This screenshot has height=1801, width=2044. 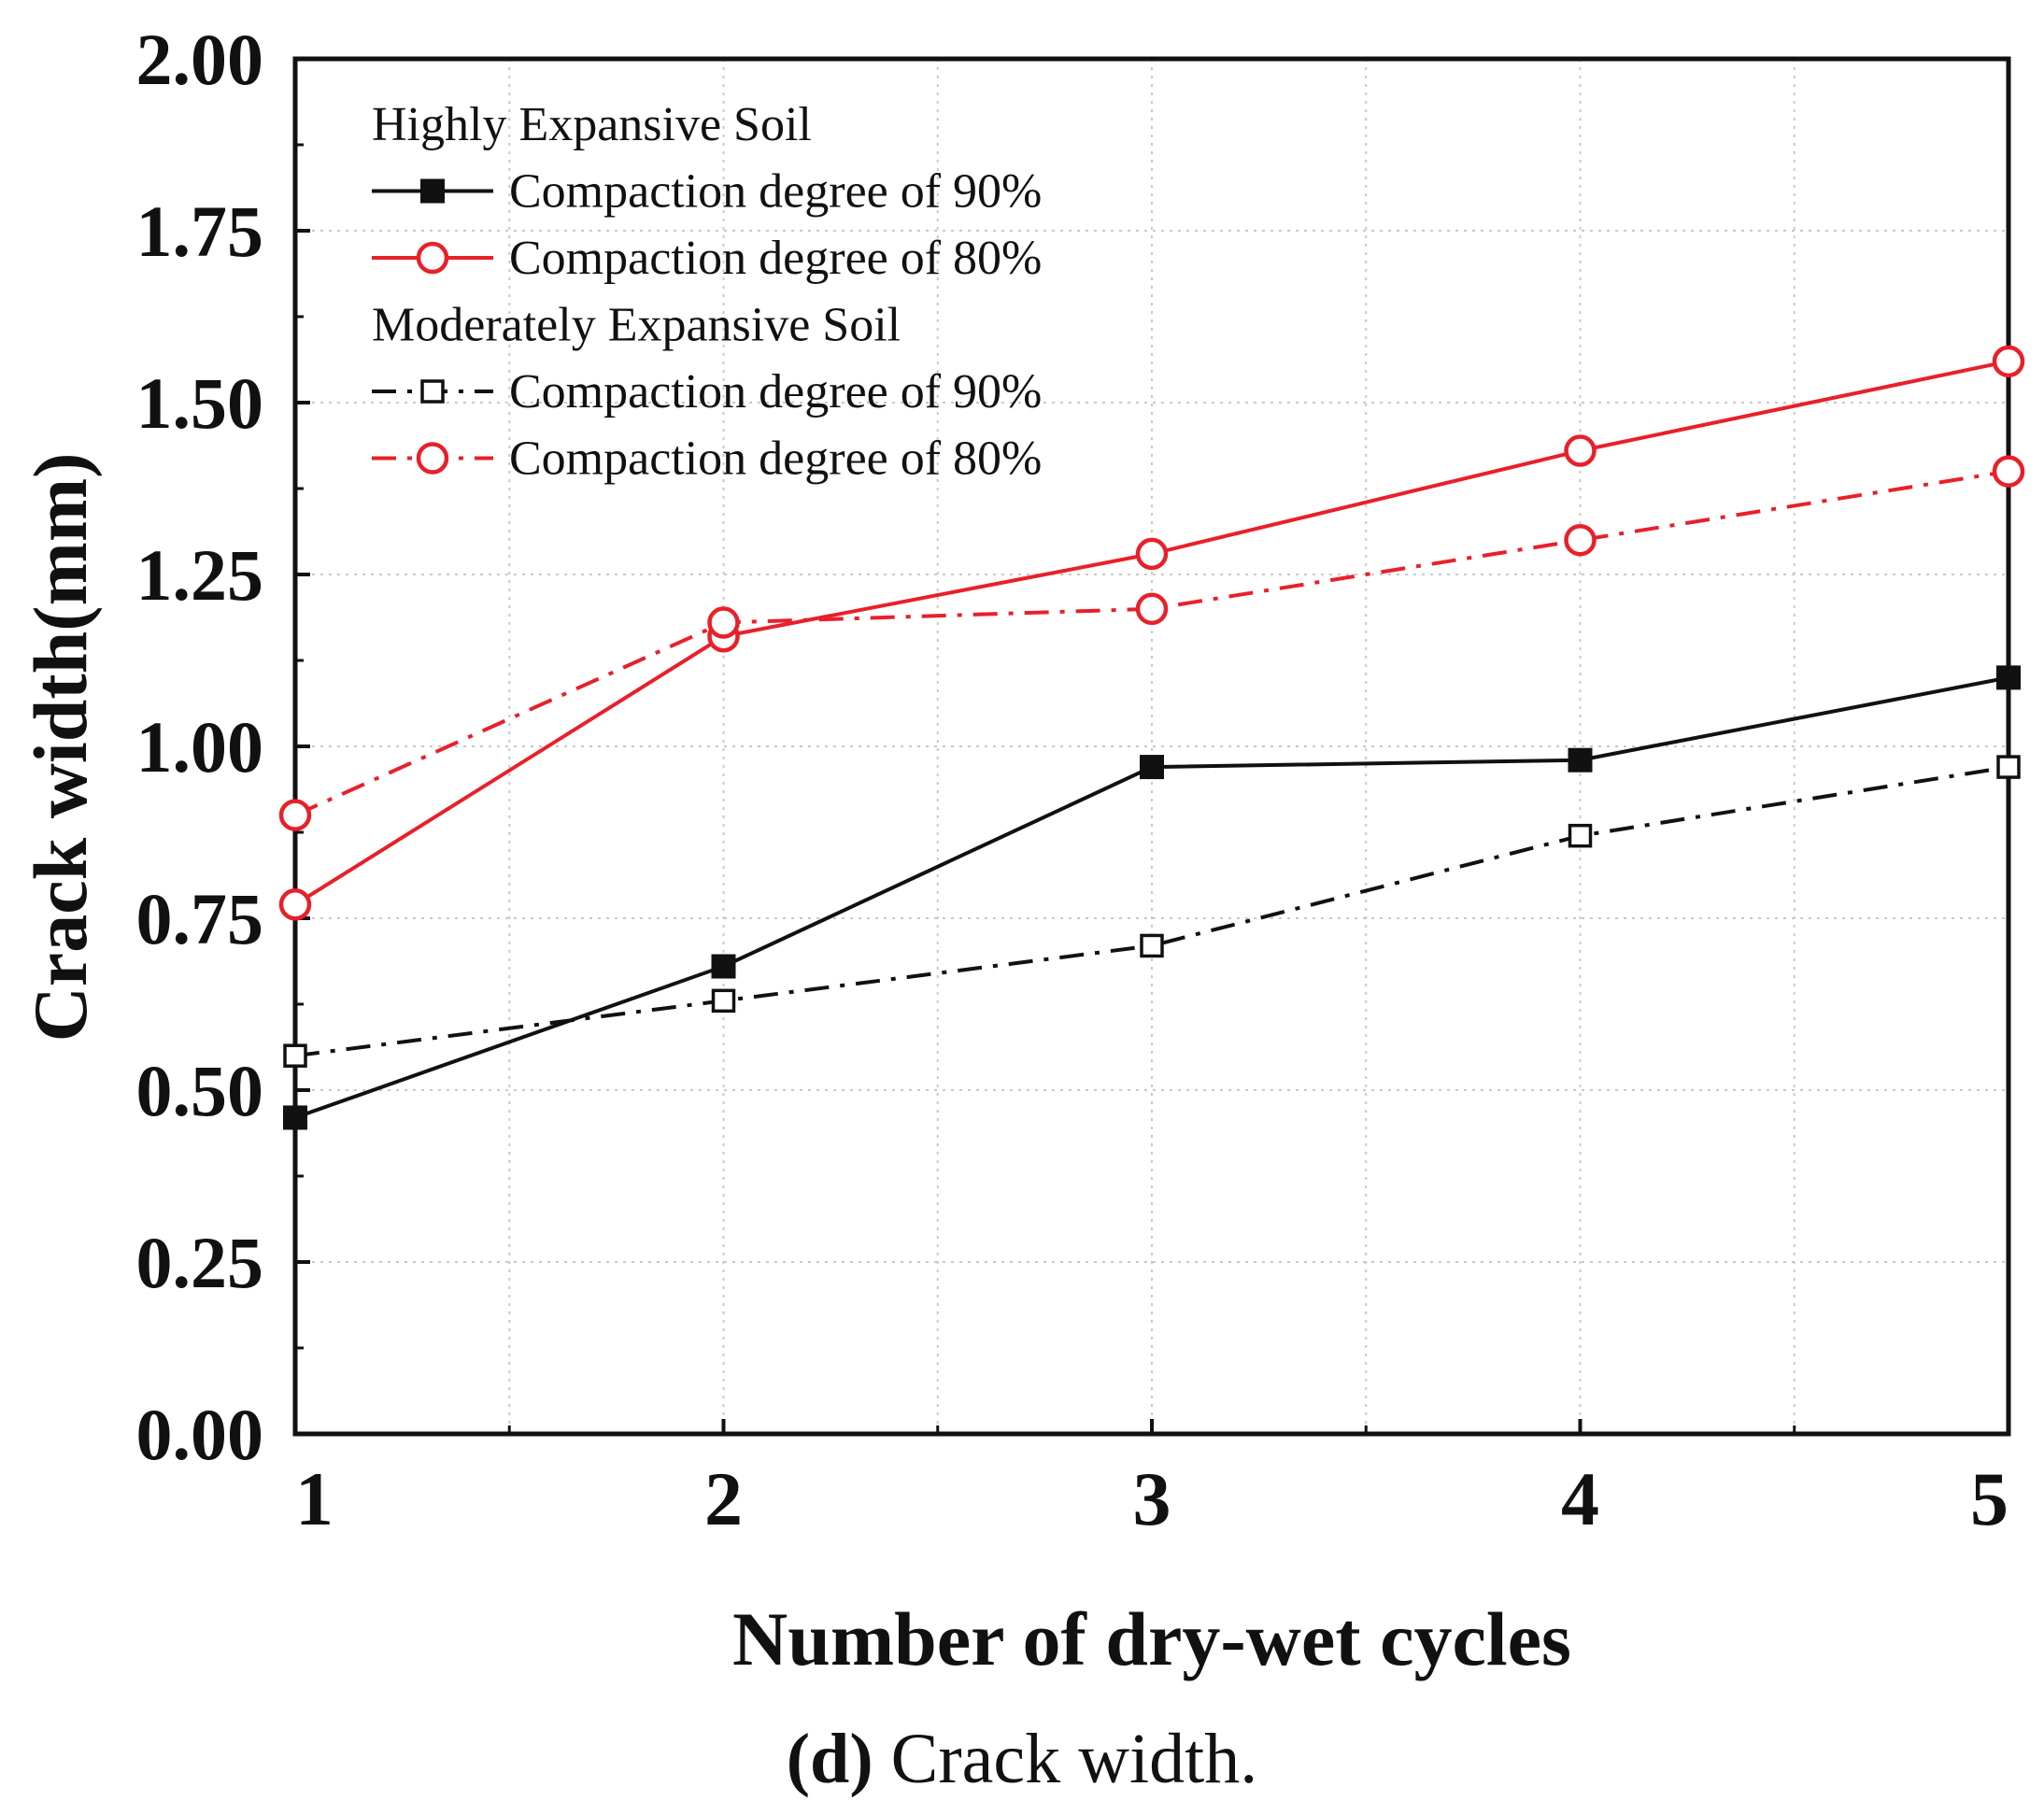 I want to click on legend-entry-4: Compaction degree of 80%, so click(x=775, y=459).